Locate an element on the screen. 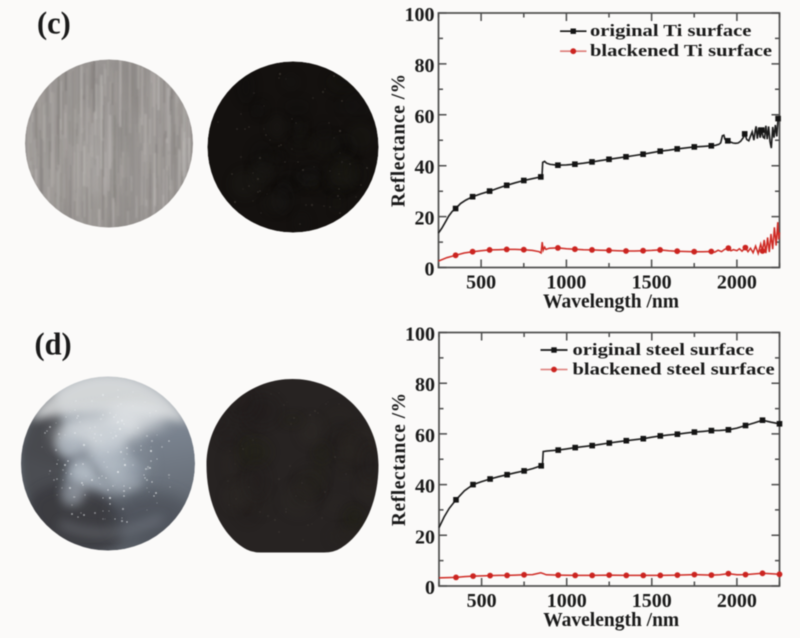 The height and width of the screenshot is (638, 800). svg-text: original steel surface is located at coordinates (664, 350).